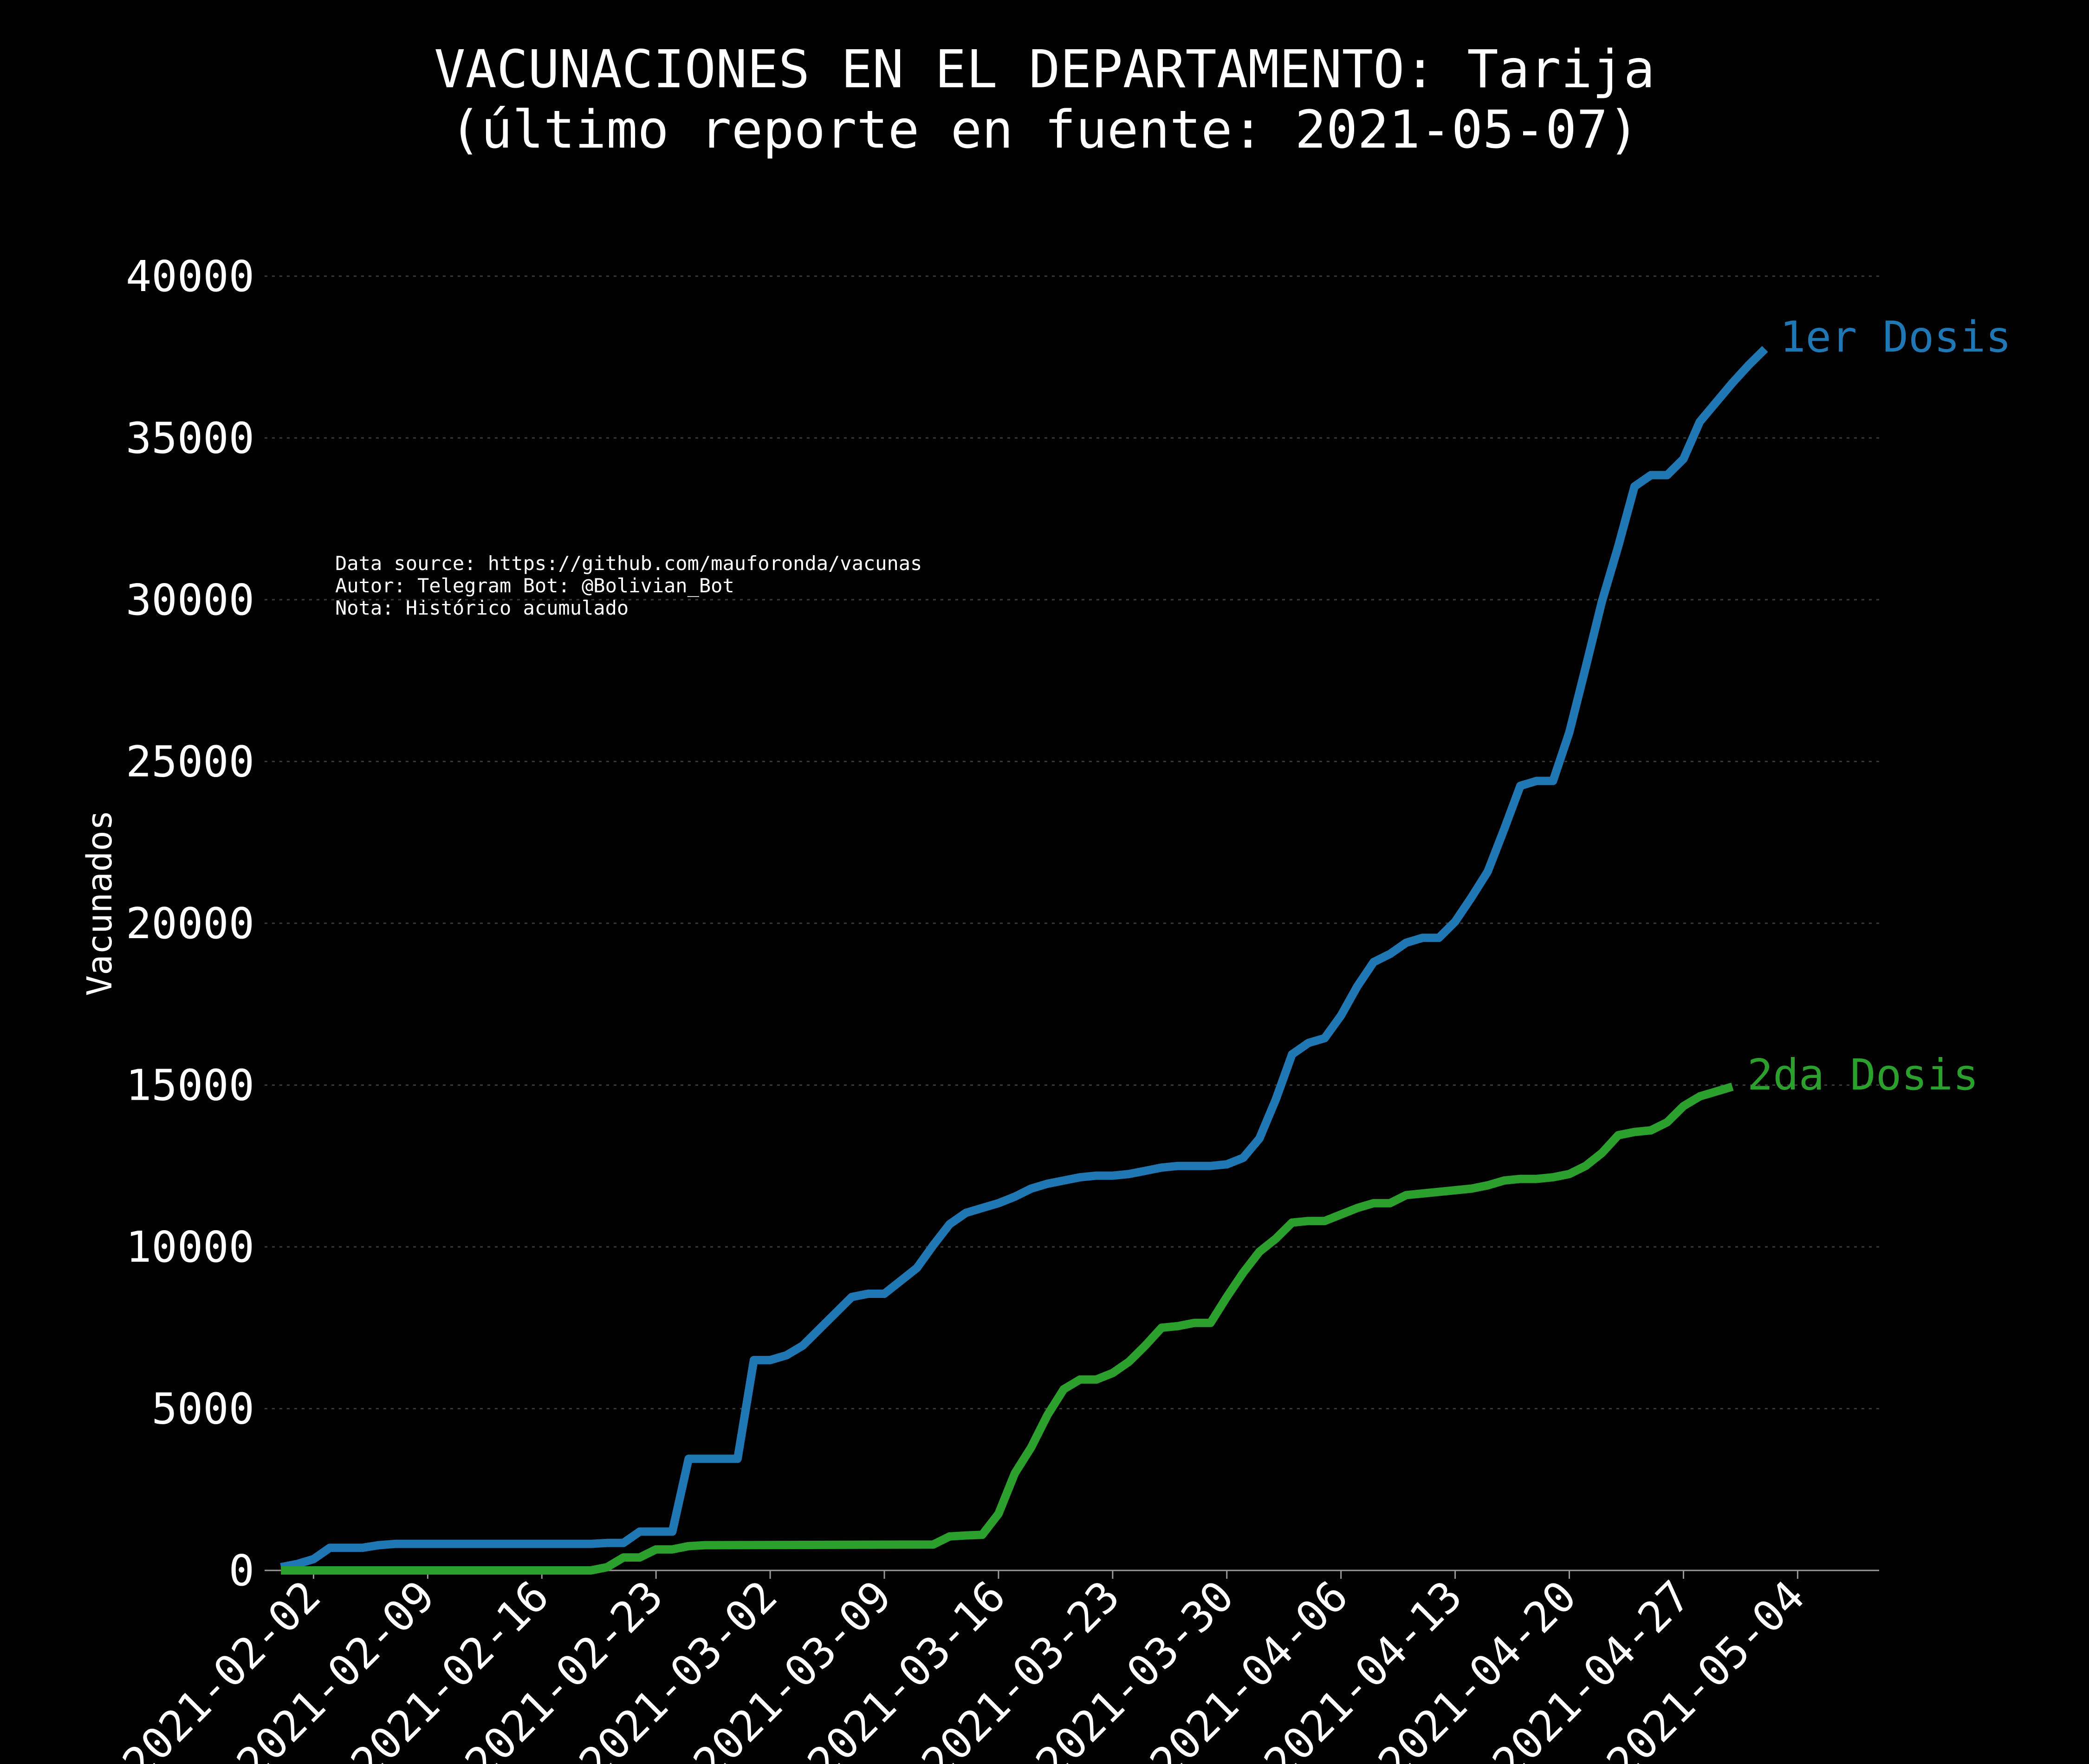  Describe the element at coordinates (1895, 337) in the screenshot. I see `series-end-label-1: 1er Dosis` at that location.